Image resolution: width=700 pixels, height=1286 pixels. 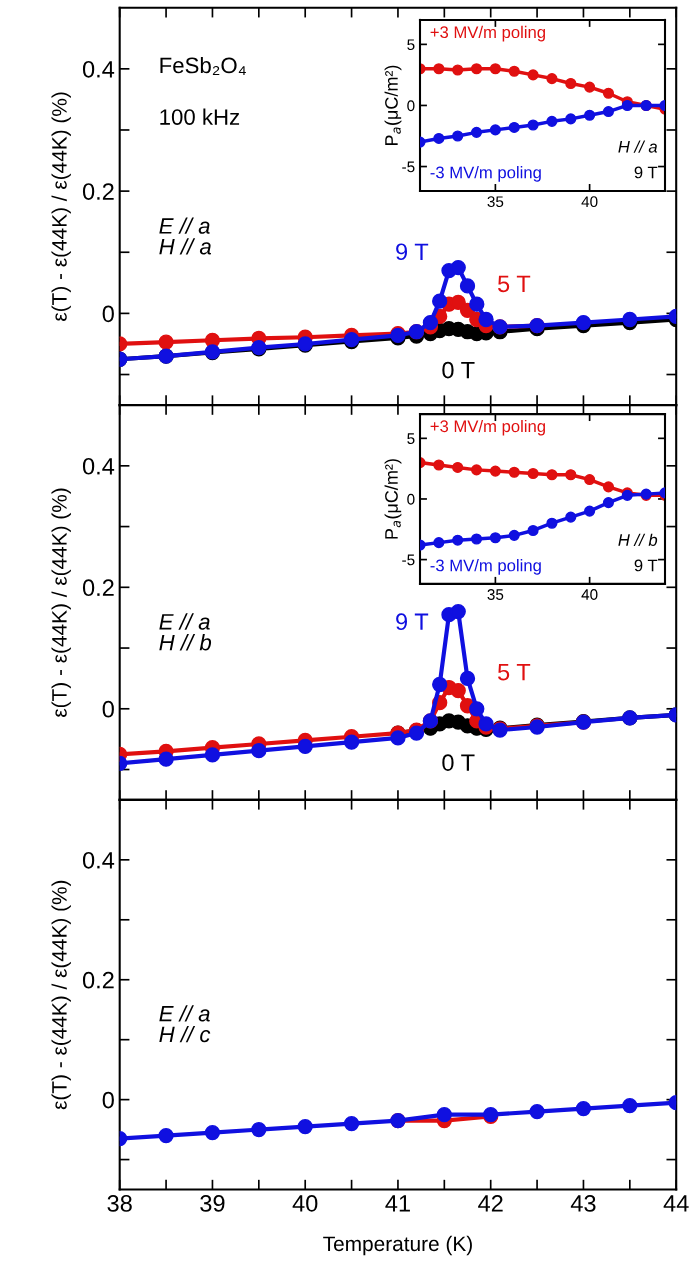 What do you see at coordinates (185, 632) in the screenshot?
I see `annotation: E // a H // b` at bounding box center [185, 632].